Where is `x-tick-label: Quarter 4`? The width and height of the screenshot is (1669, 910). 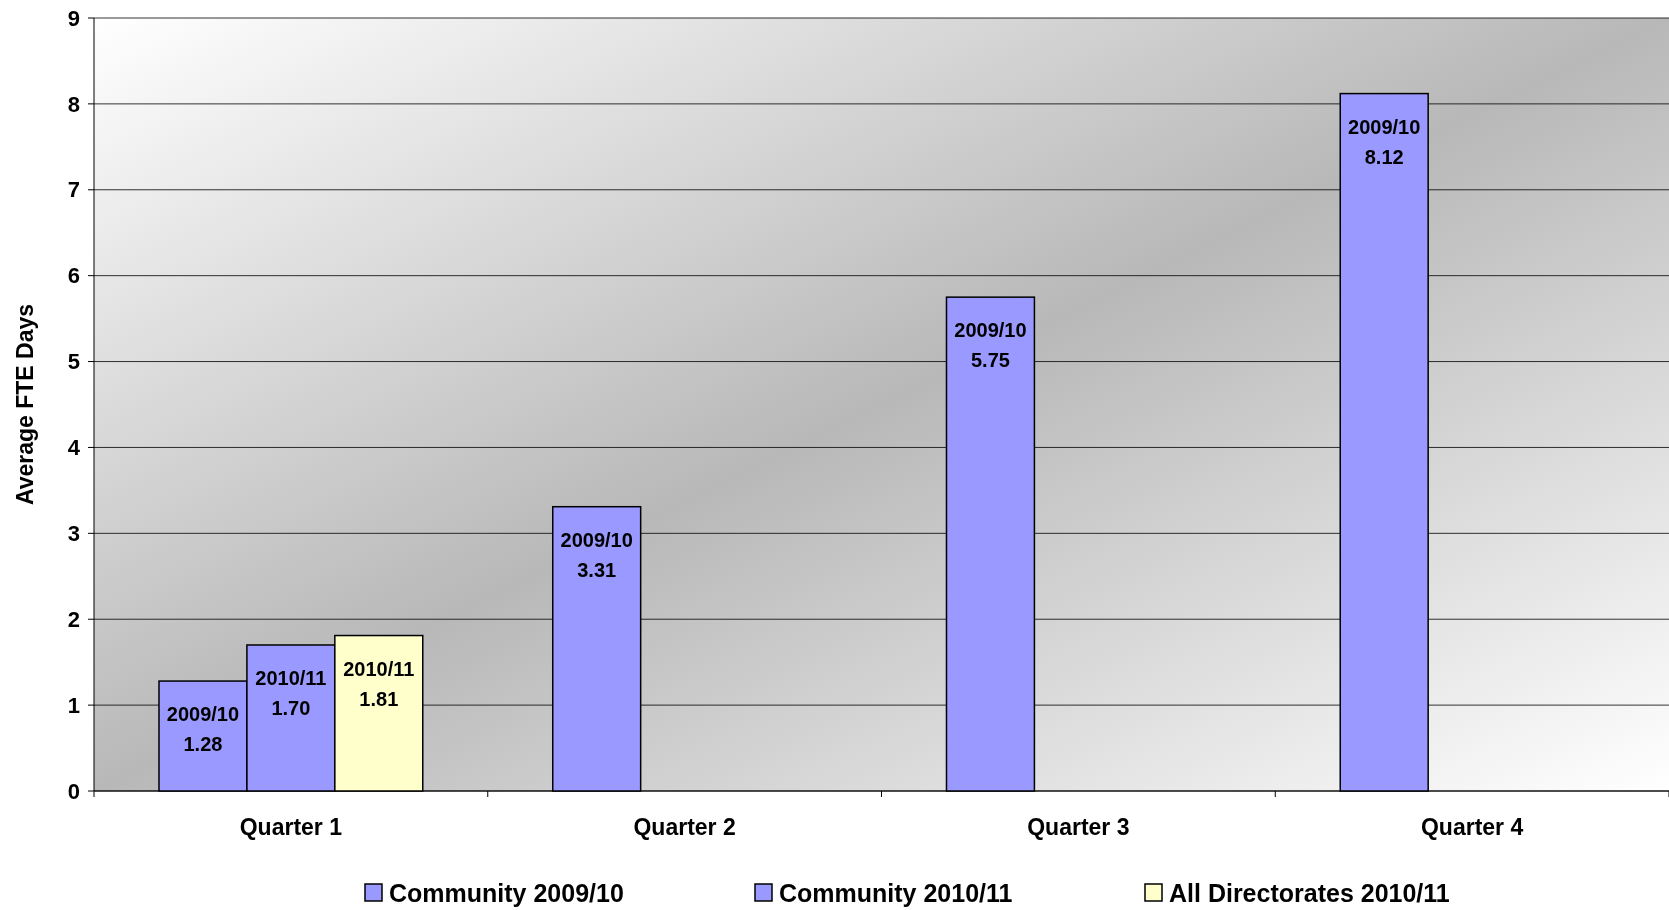
x-tick-label: Quarter 4 is located at coordinates (1472, 827).